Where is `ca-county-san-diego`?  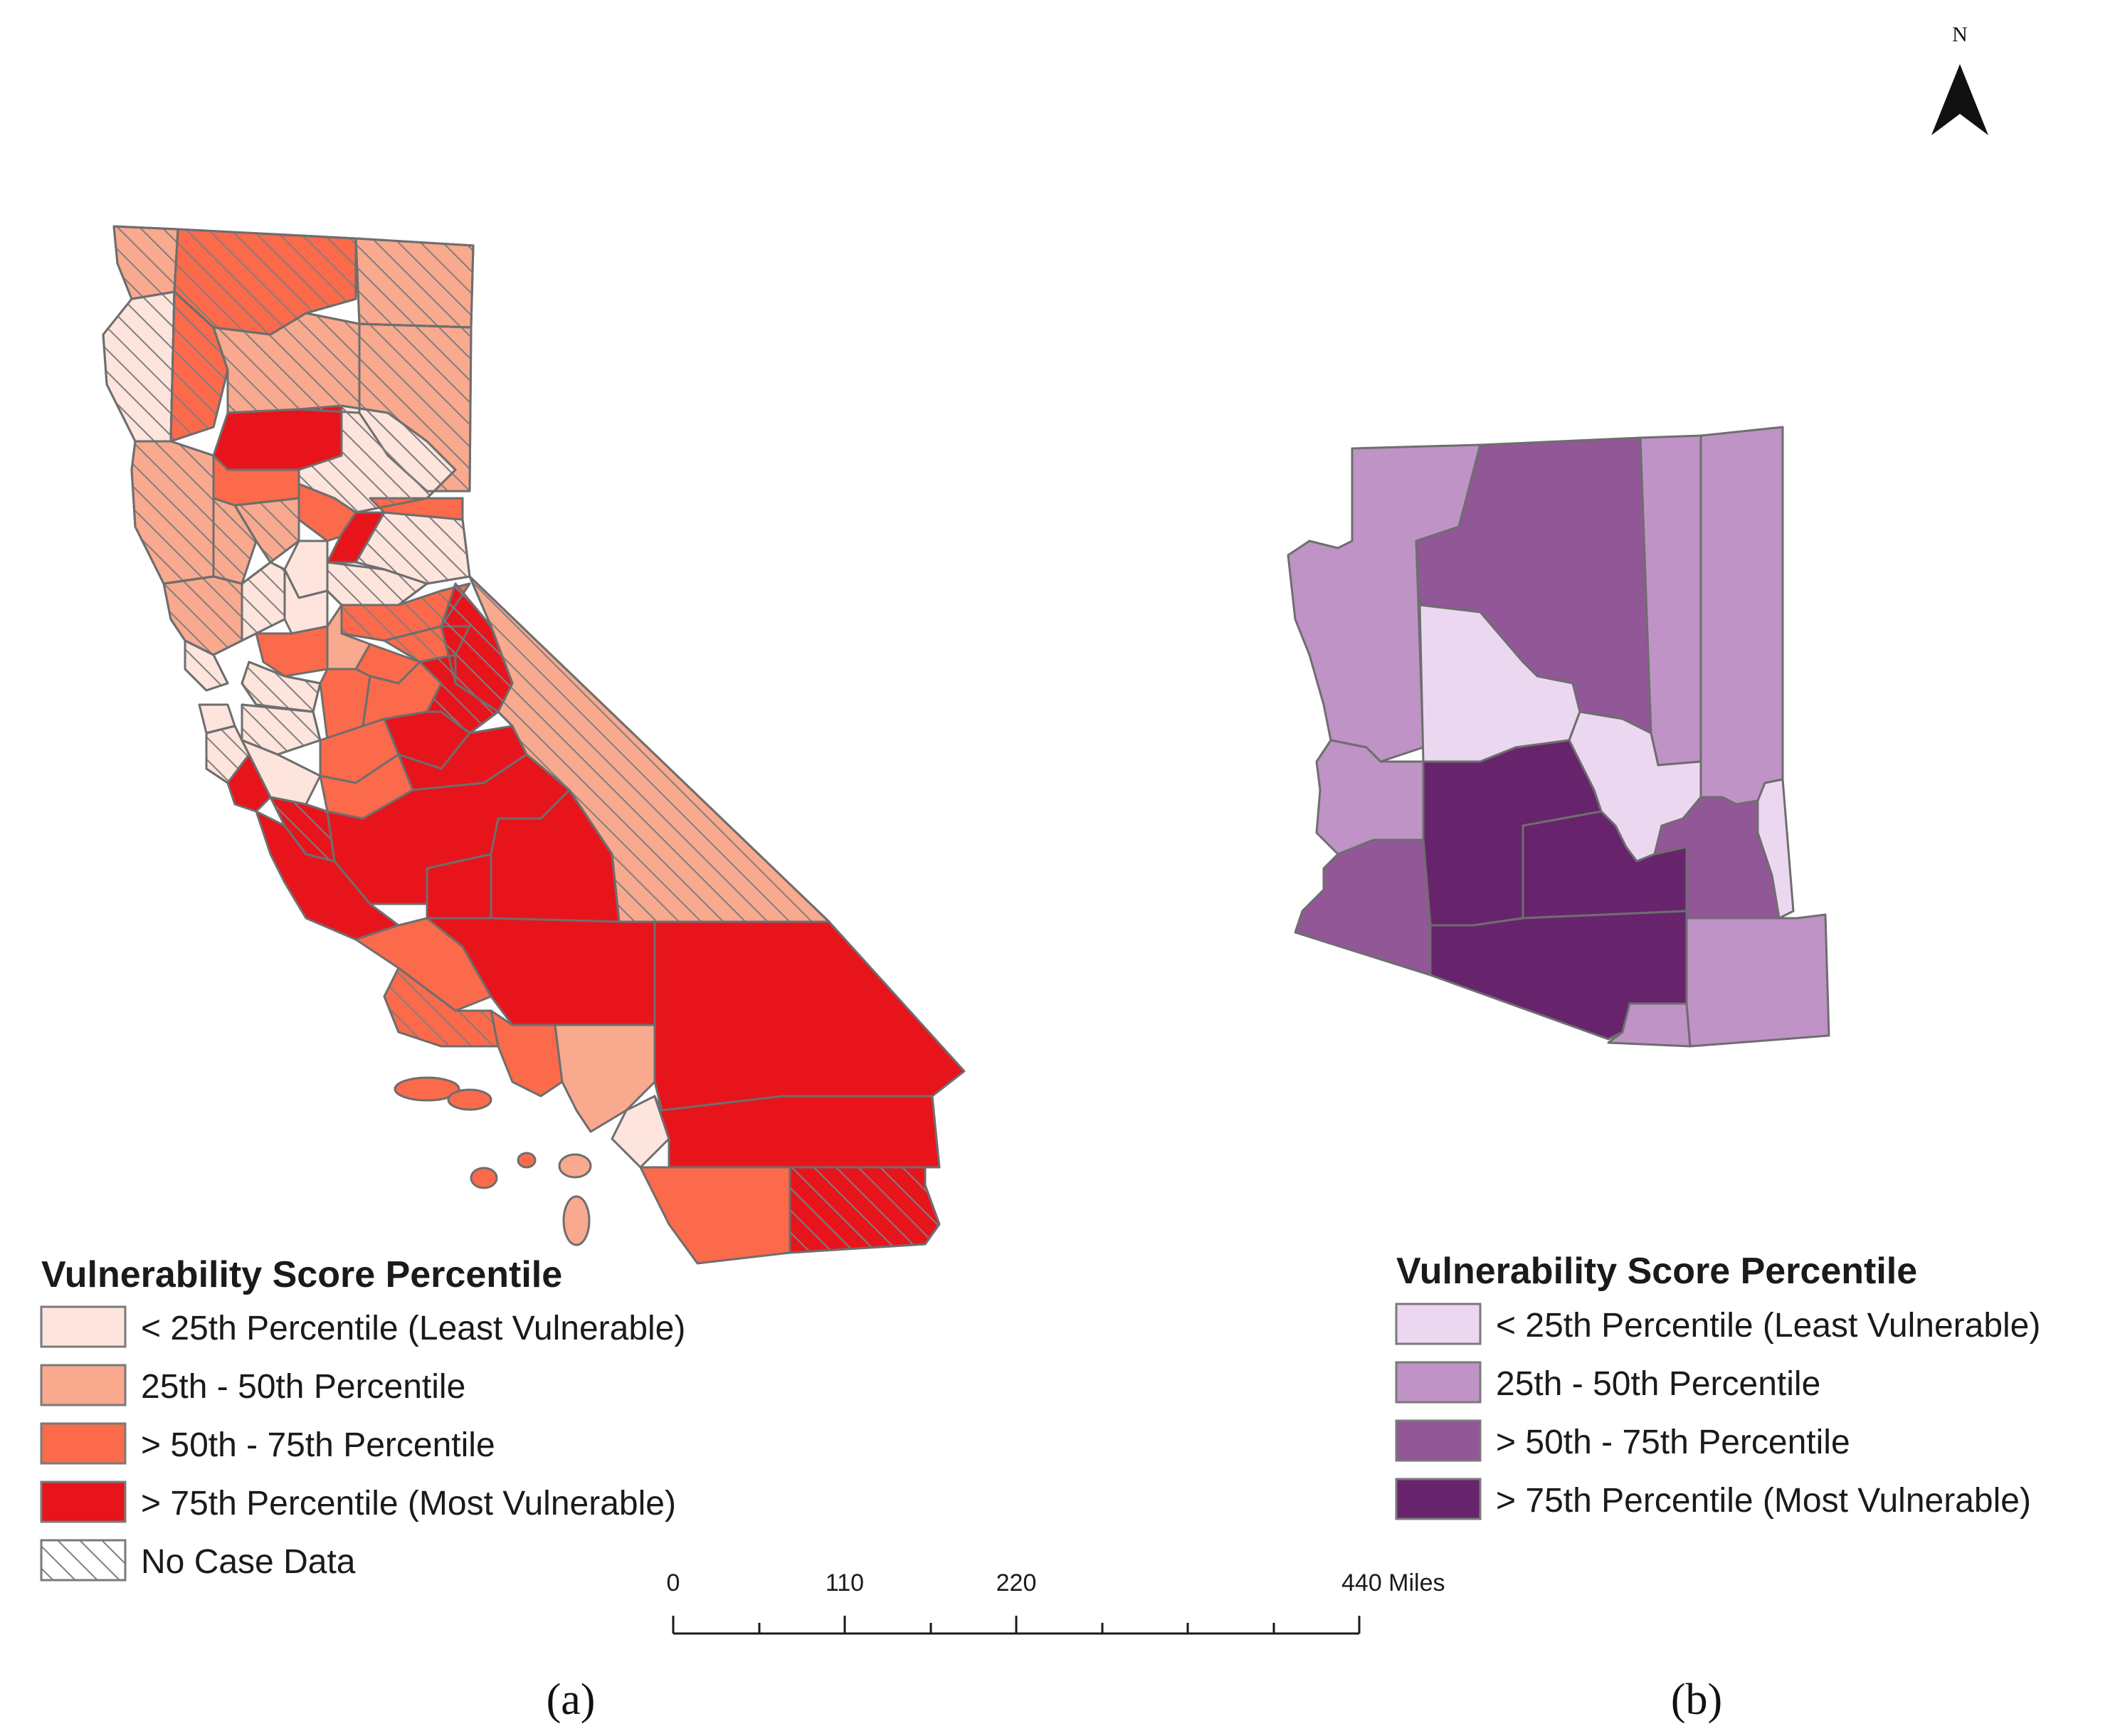 ca-county-san-diego is located at coordinates (715, 1215).